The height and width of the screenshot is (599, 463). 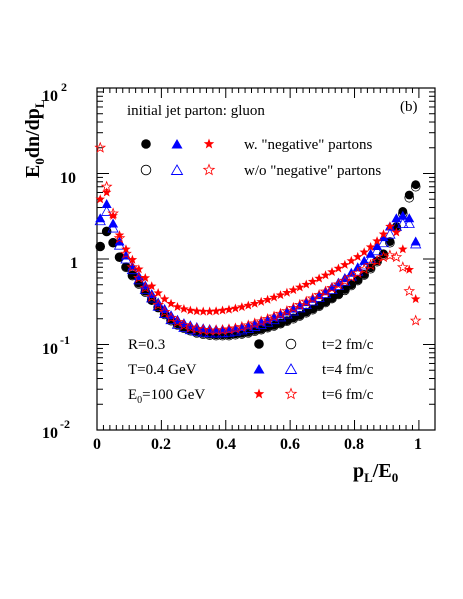 I want to click on x-tick-labels: 0 0.2 0.4 0.6 0.8 1, so click(x=257, y=444).